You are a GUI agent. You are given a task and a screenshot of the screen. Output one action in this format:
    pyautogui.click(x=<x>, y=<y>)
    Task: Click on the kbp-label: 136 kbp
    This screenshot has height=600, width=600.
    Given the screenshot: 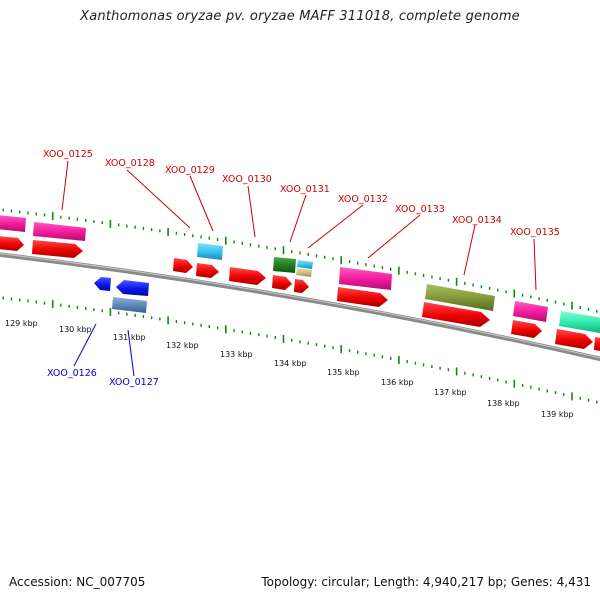 What is the action you would take?
    pyautogui.click(x=397, y=382)
    